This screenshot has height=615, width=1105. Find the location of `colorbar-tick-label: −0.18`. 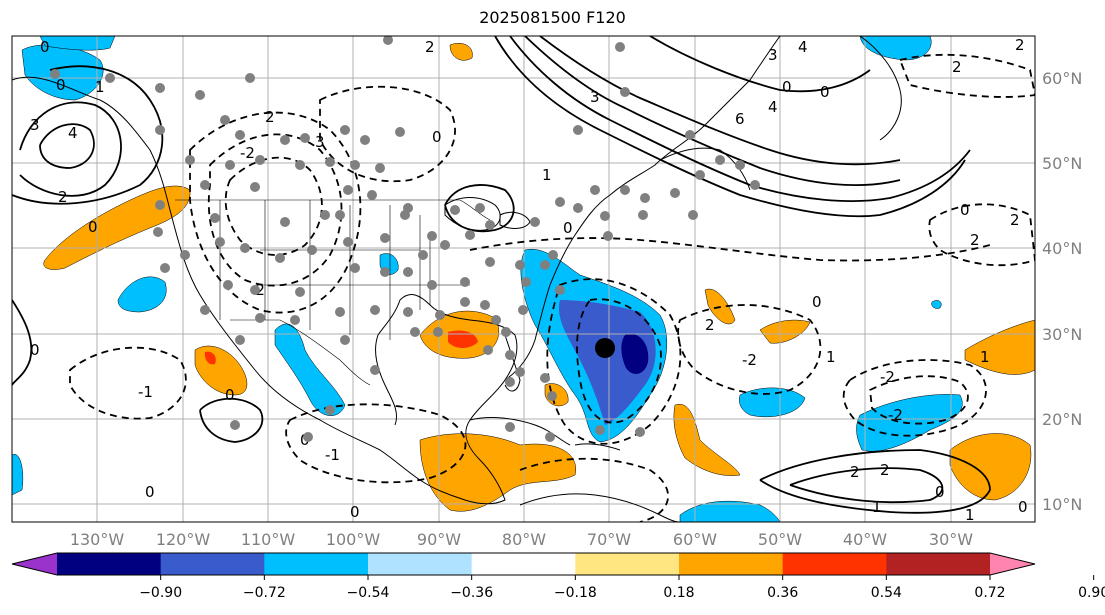

colorbar-tick-label: −0.18 is located at coordinates (575, 593).